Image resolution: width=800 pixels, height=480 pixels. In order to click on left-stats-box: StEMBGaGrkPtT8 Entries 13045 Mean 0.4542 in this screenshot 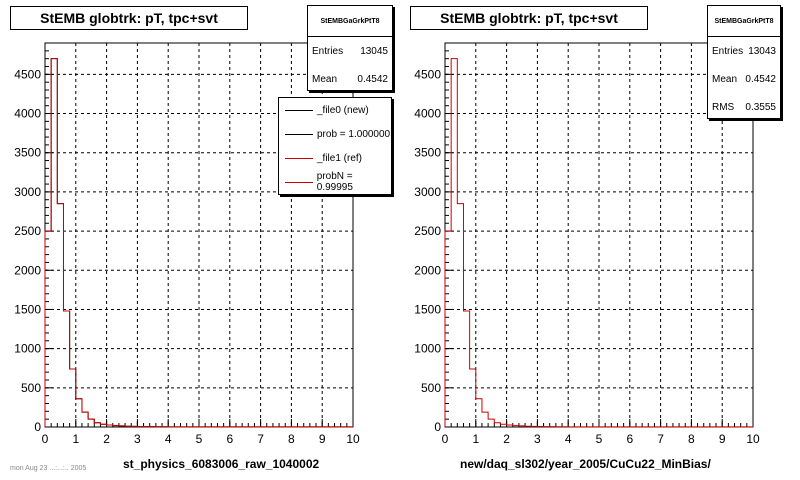, I will do `click(350, 48)`.